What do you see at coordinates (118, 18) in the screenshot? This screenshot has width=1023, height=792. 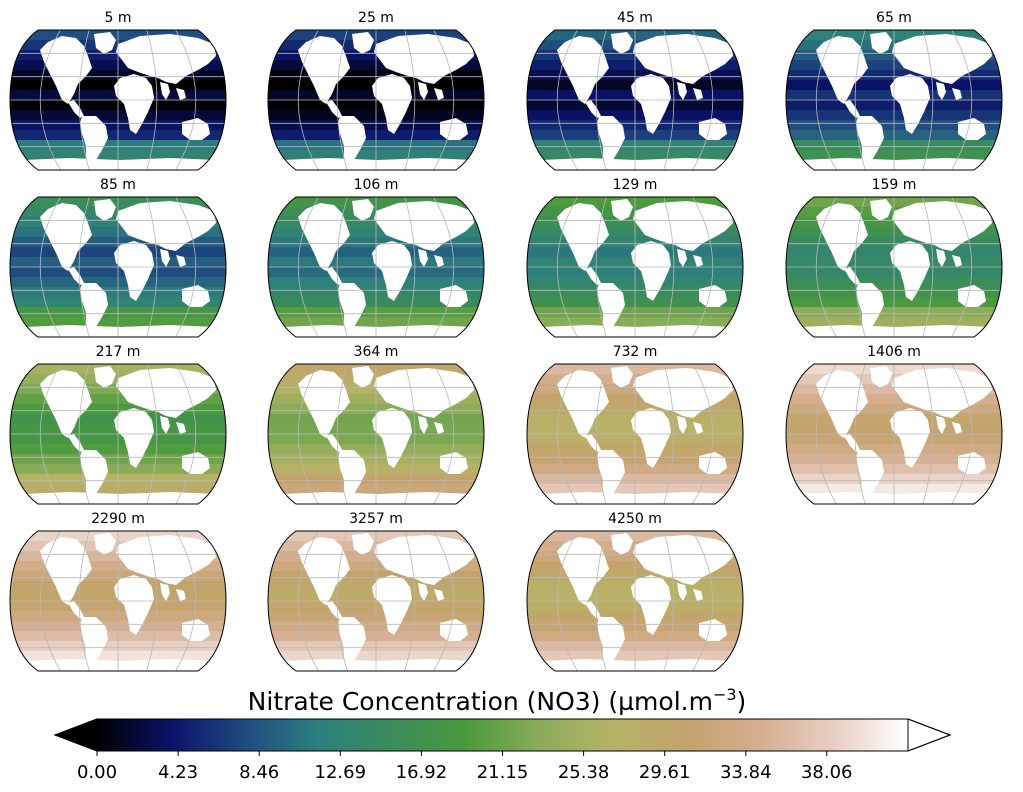 I see `panel-title: 5 m` at bounding box center [118, 18].